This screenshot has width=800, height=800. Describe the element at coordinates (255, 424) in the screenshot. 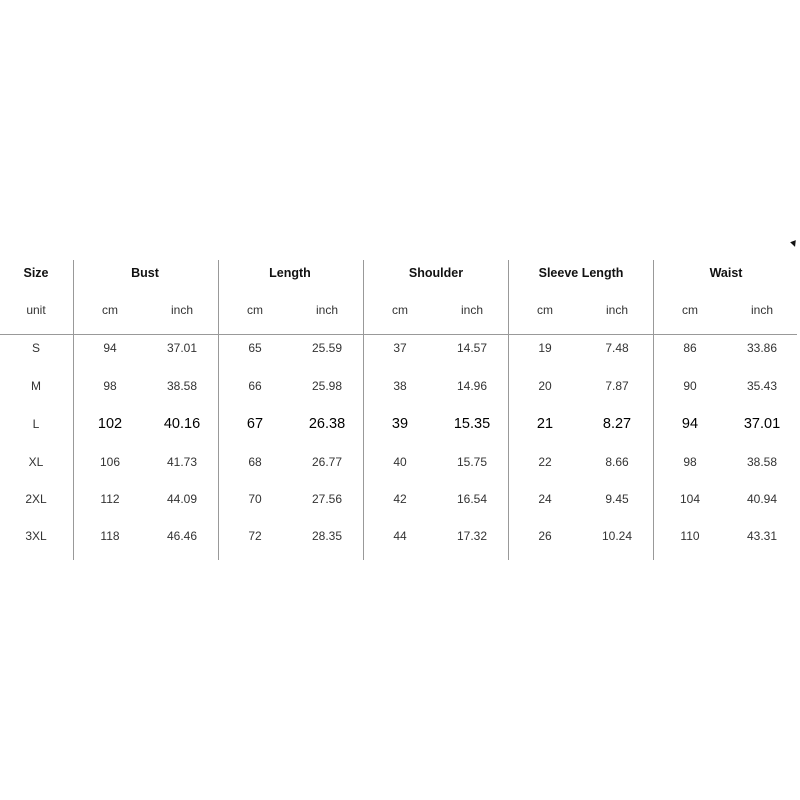

I see `table-cell: 67` at that location.